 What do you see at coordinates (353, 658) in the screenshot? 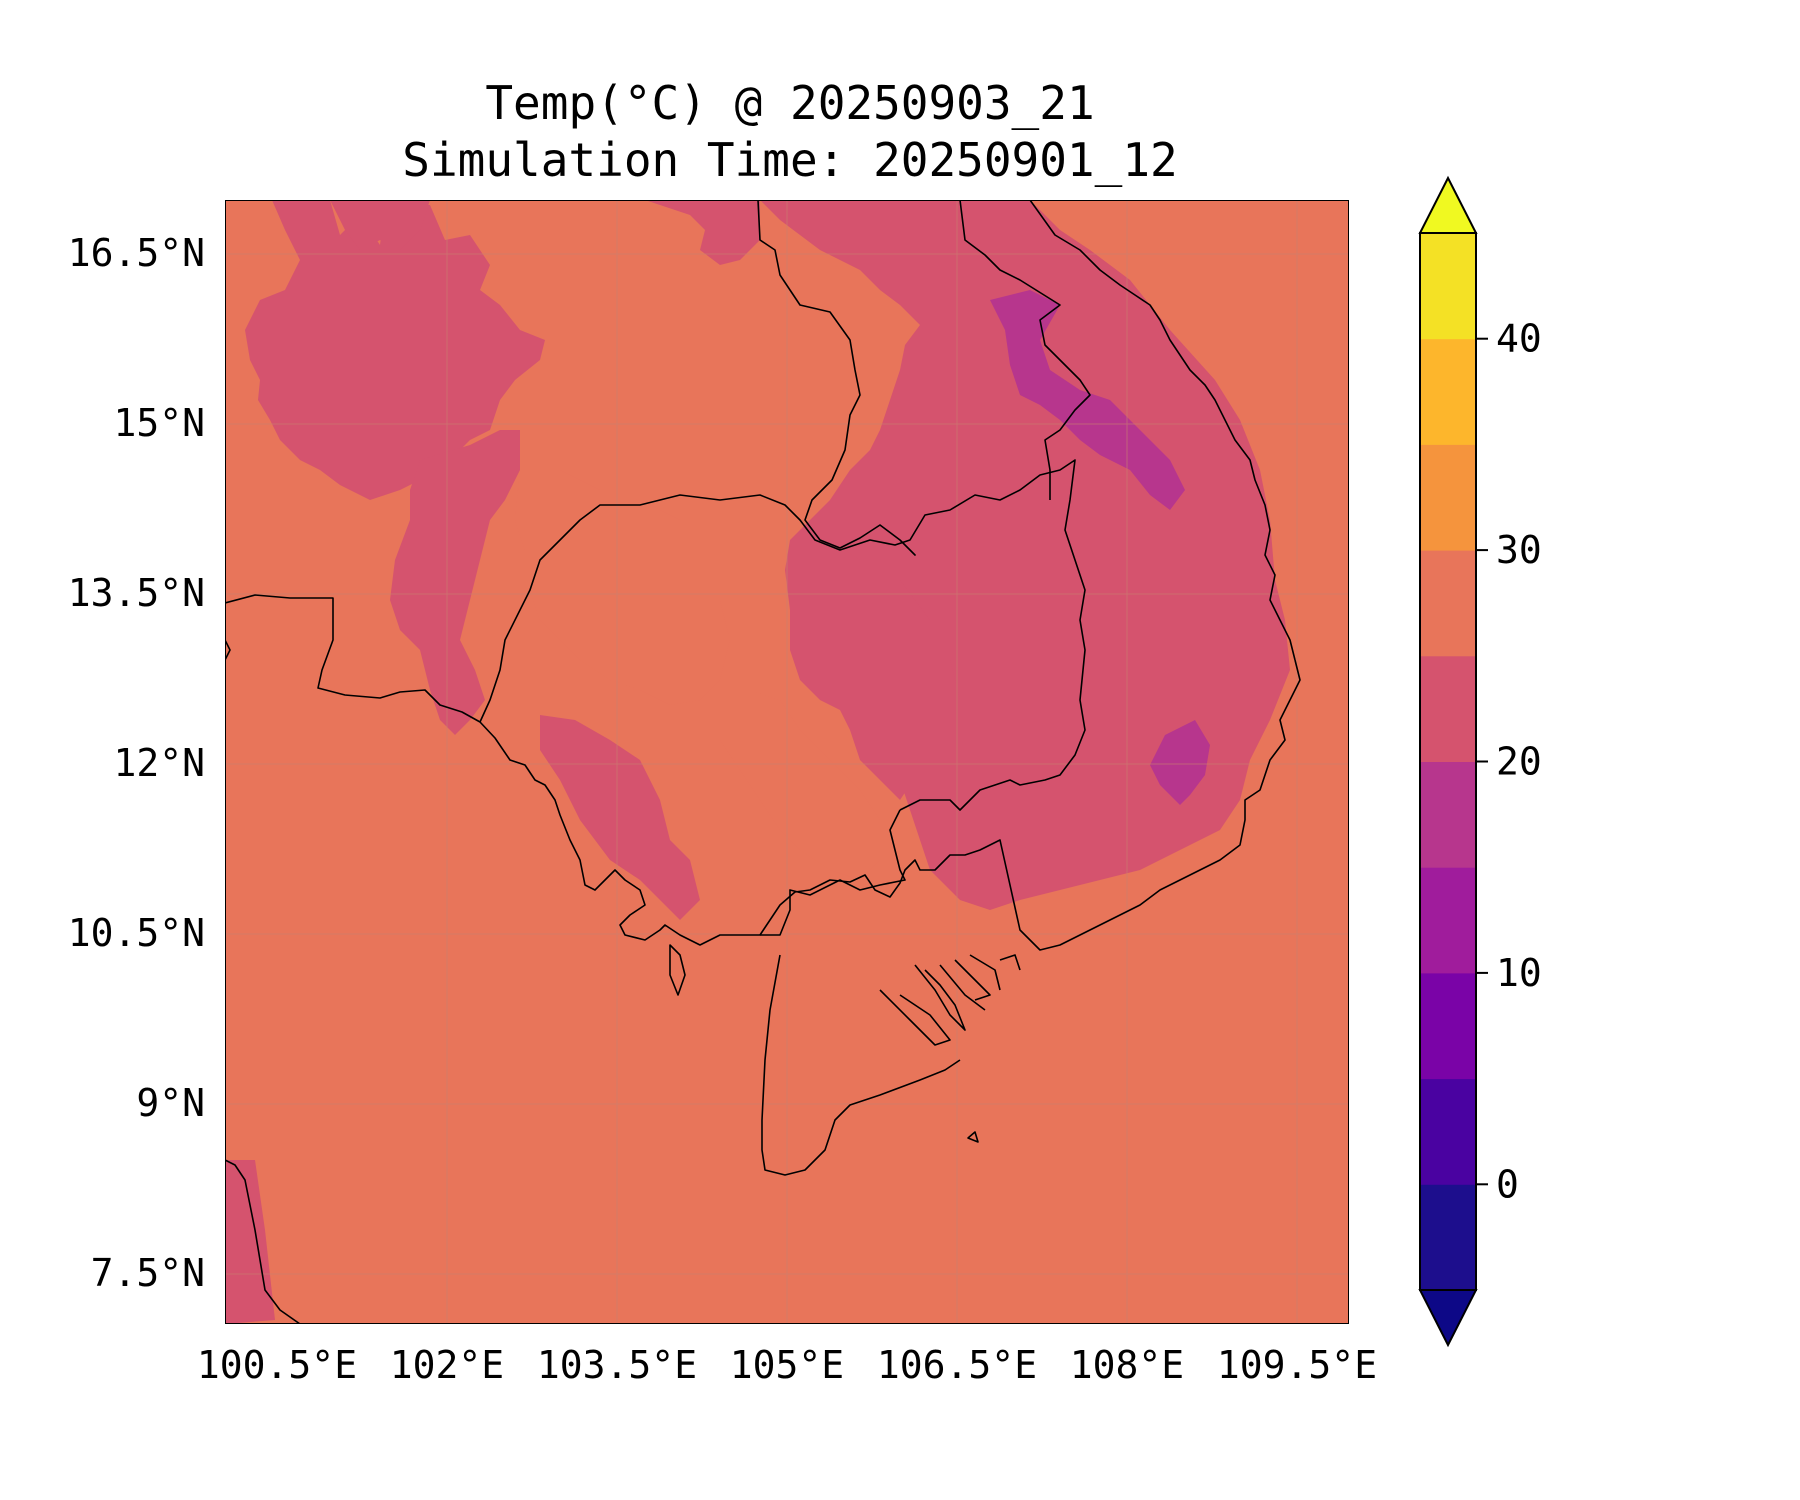
I see `thailand-cambodia-border` at bounding box center [353, 658].